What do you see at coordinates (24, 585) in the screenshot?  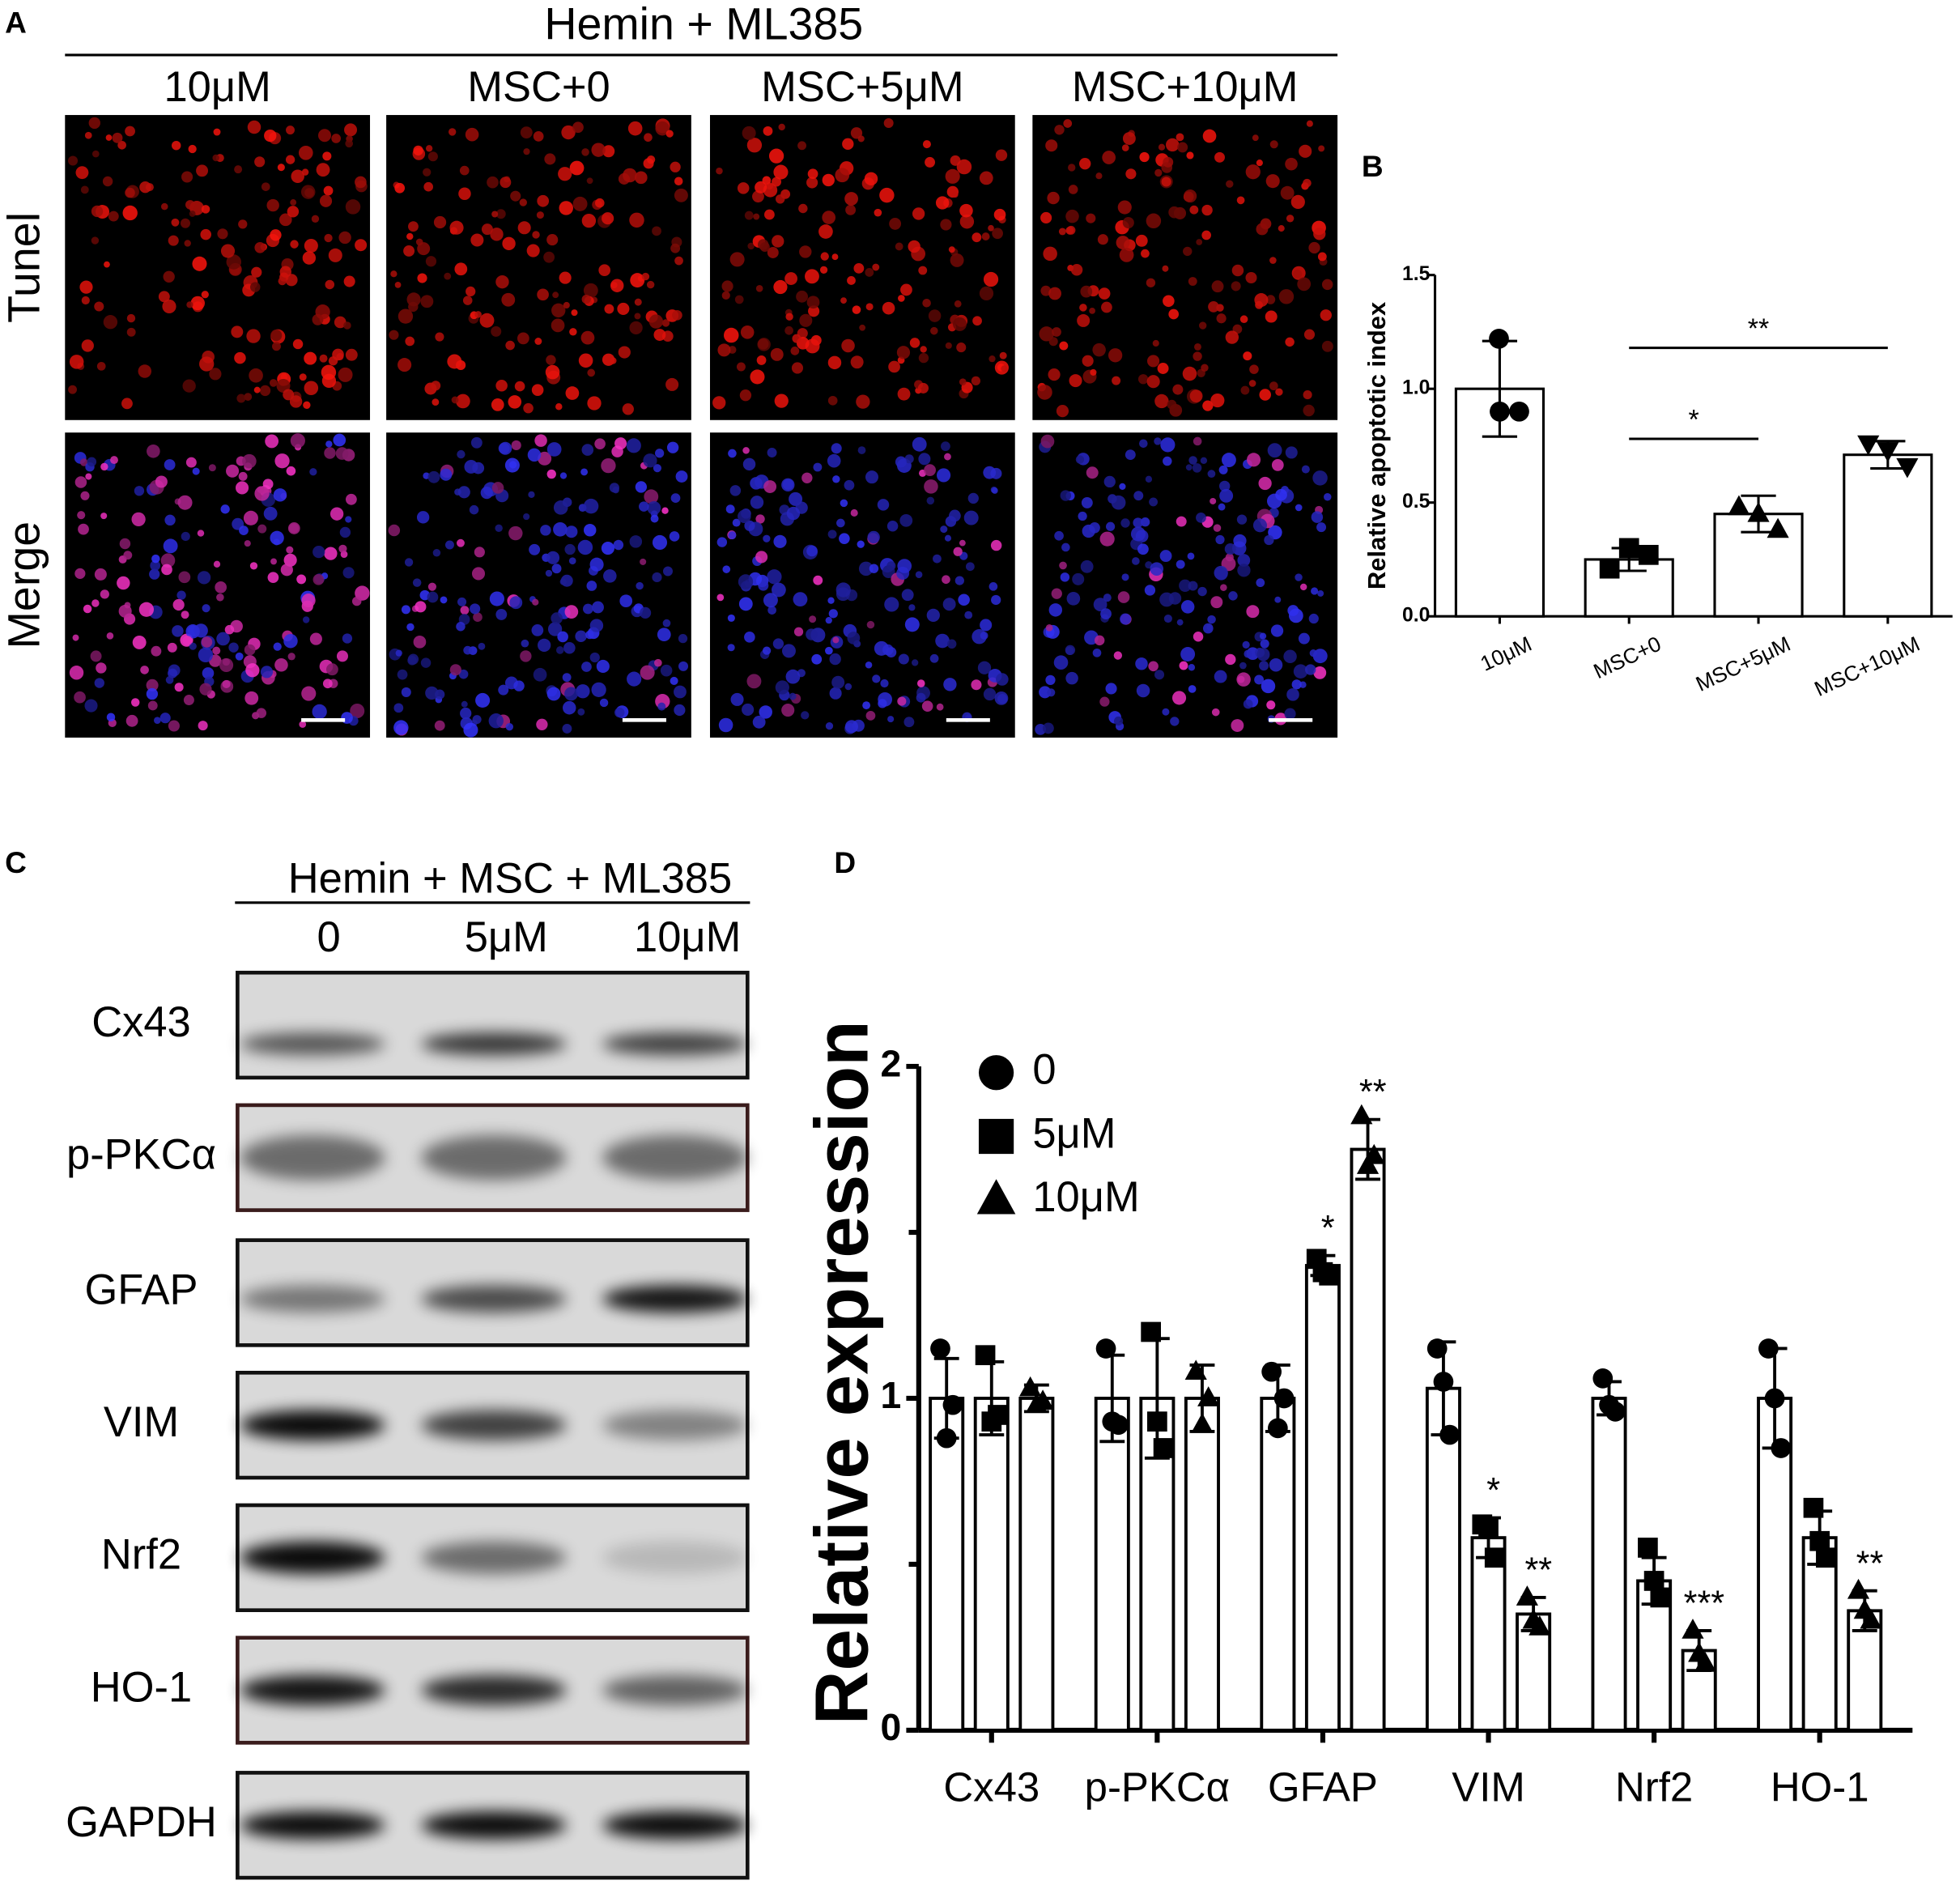 I see `row-label: Merge` at bounding box center [24, 585].